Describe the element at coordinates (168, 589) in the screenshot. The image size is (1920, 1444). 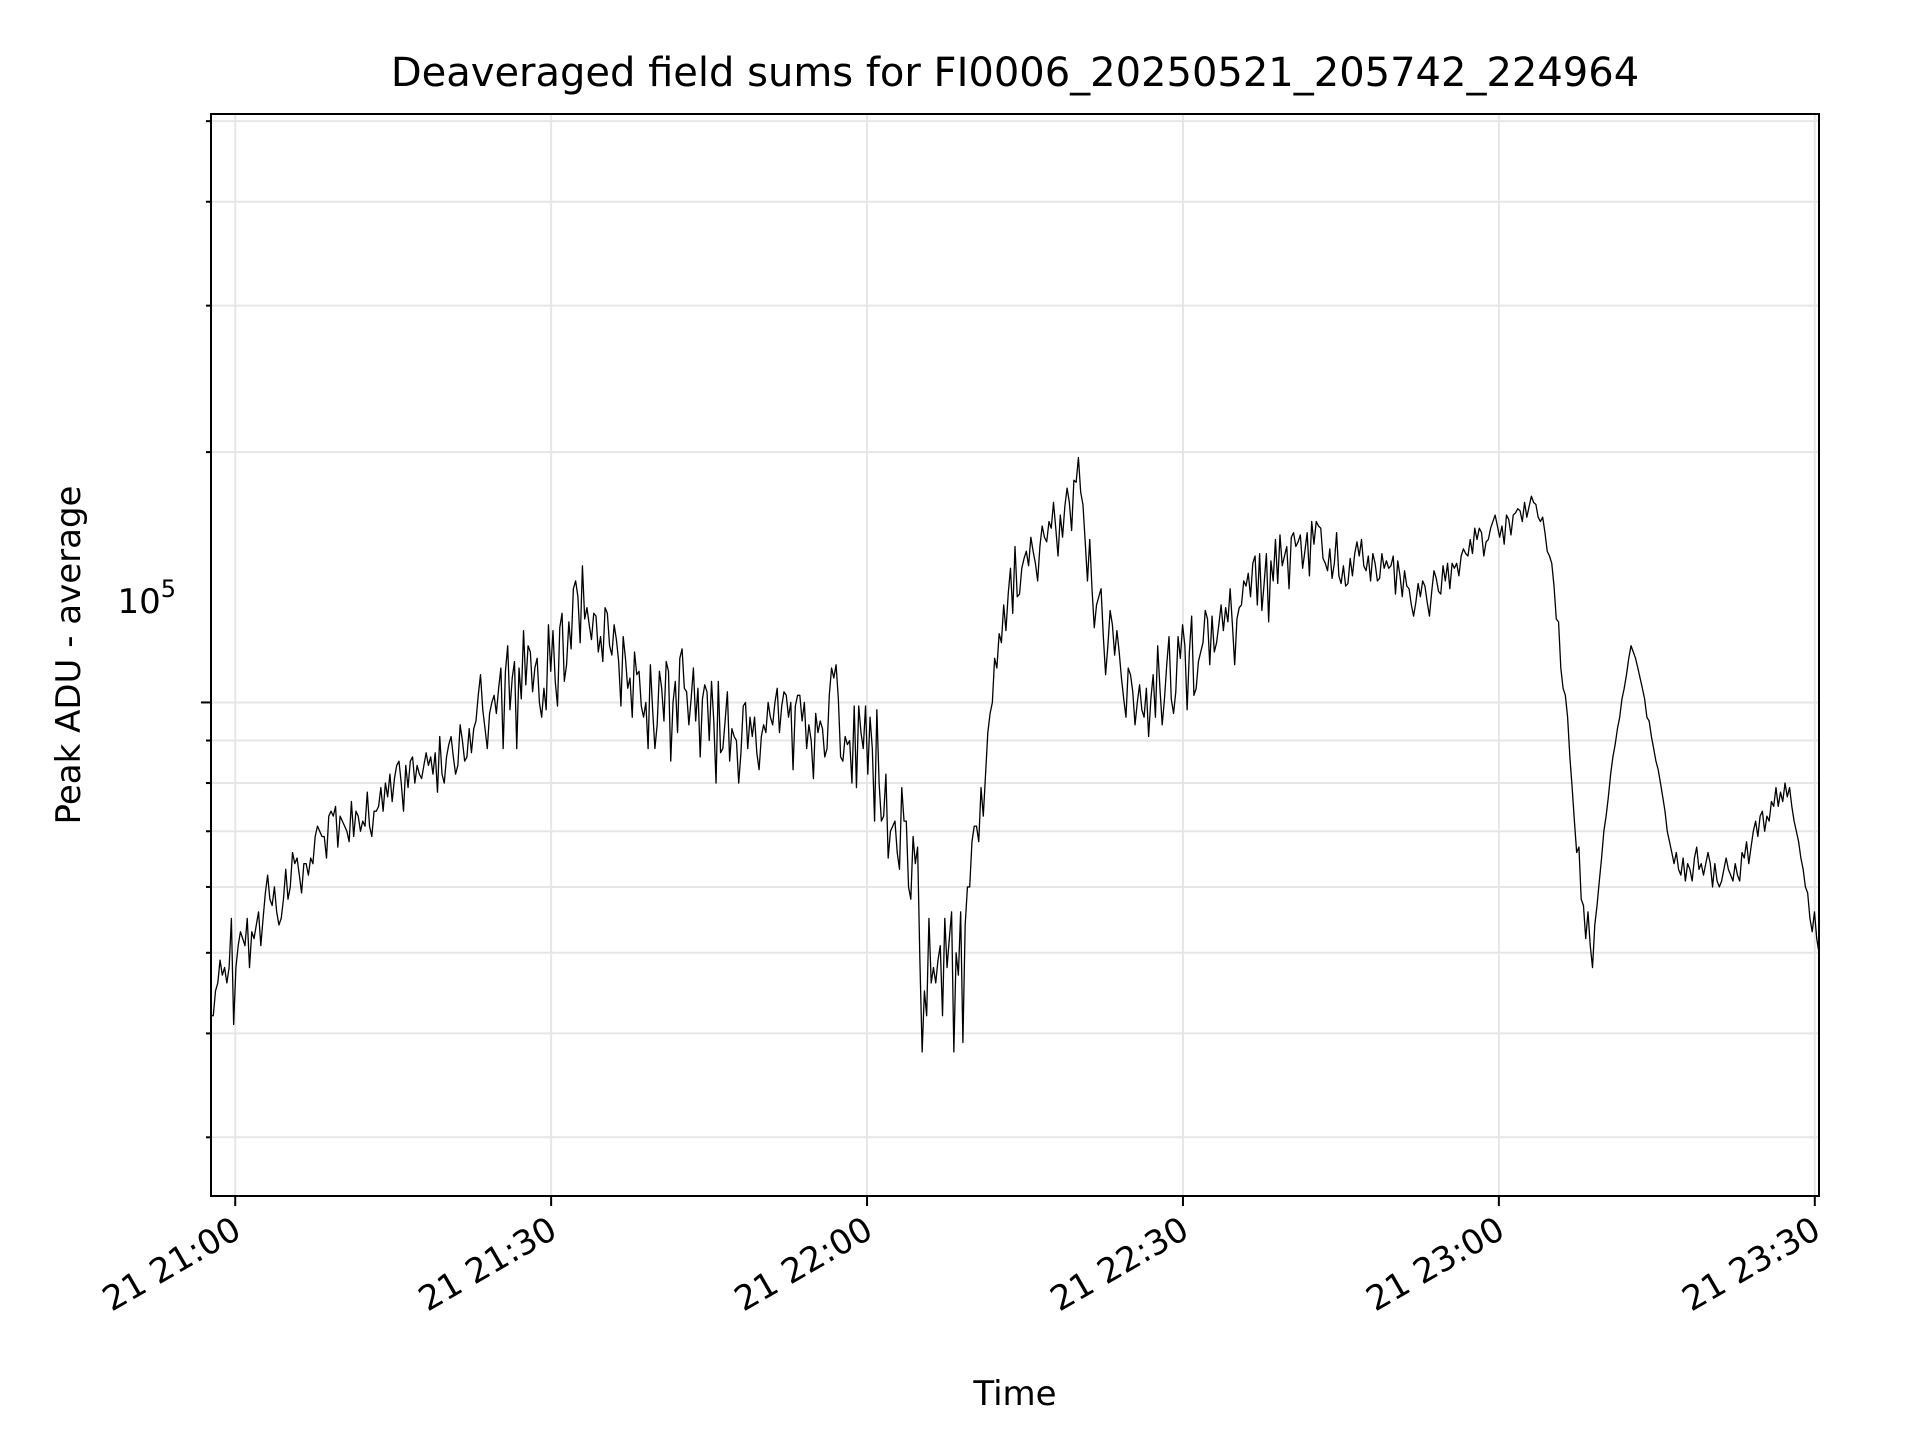
I see `y-tick-exponent: 5` at that location.